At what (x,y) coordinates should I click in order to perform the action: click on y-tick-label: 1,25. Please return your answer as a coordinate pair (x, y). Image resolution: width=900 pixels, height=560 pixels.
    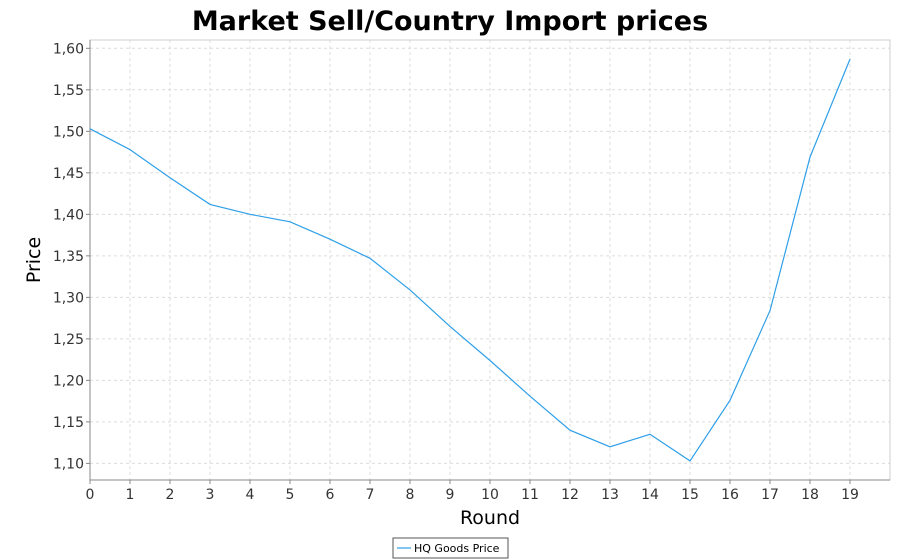
    Looking at the image, I should click on (68, 340).